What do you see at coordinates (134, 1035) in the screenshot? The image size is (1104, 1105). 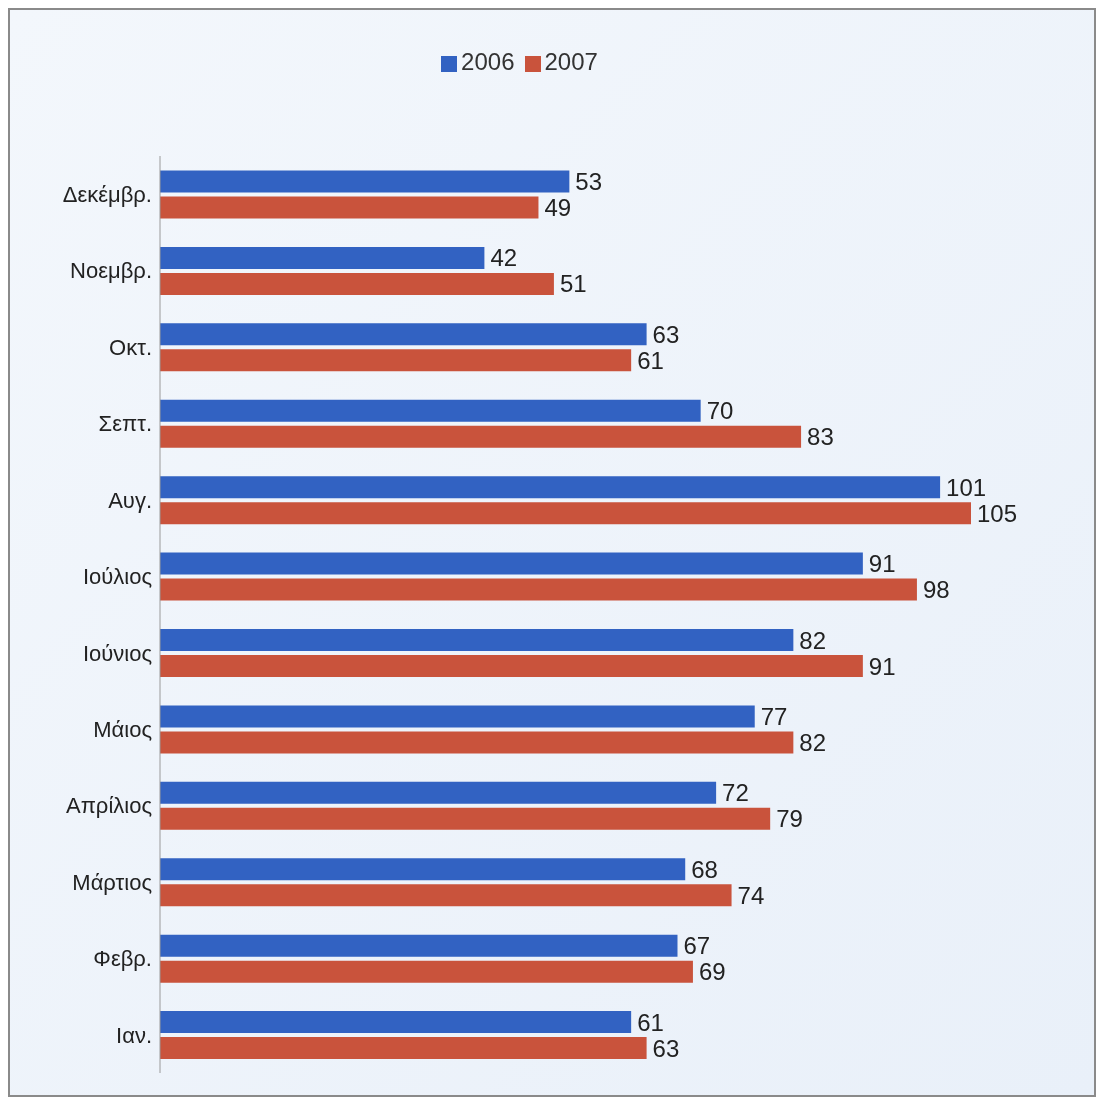 I see `y-tick-label: Ιαν.` at bounding box center [134, 1035].